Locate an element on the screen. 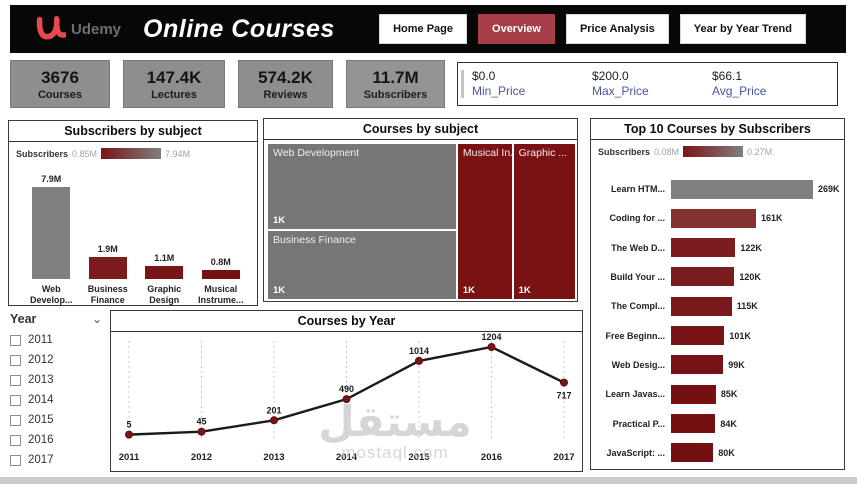 Image resolution: width=857 pixels, height=484 pixels. year-slicer-header: Year ⌄ is located at coordinates (56, 319).